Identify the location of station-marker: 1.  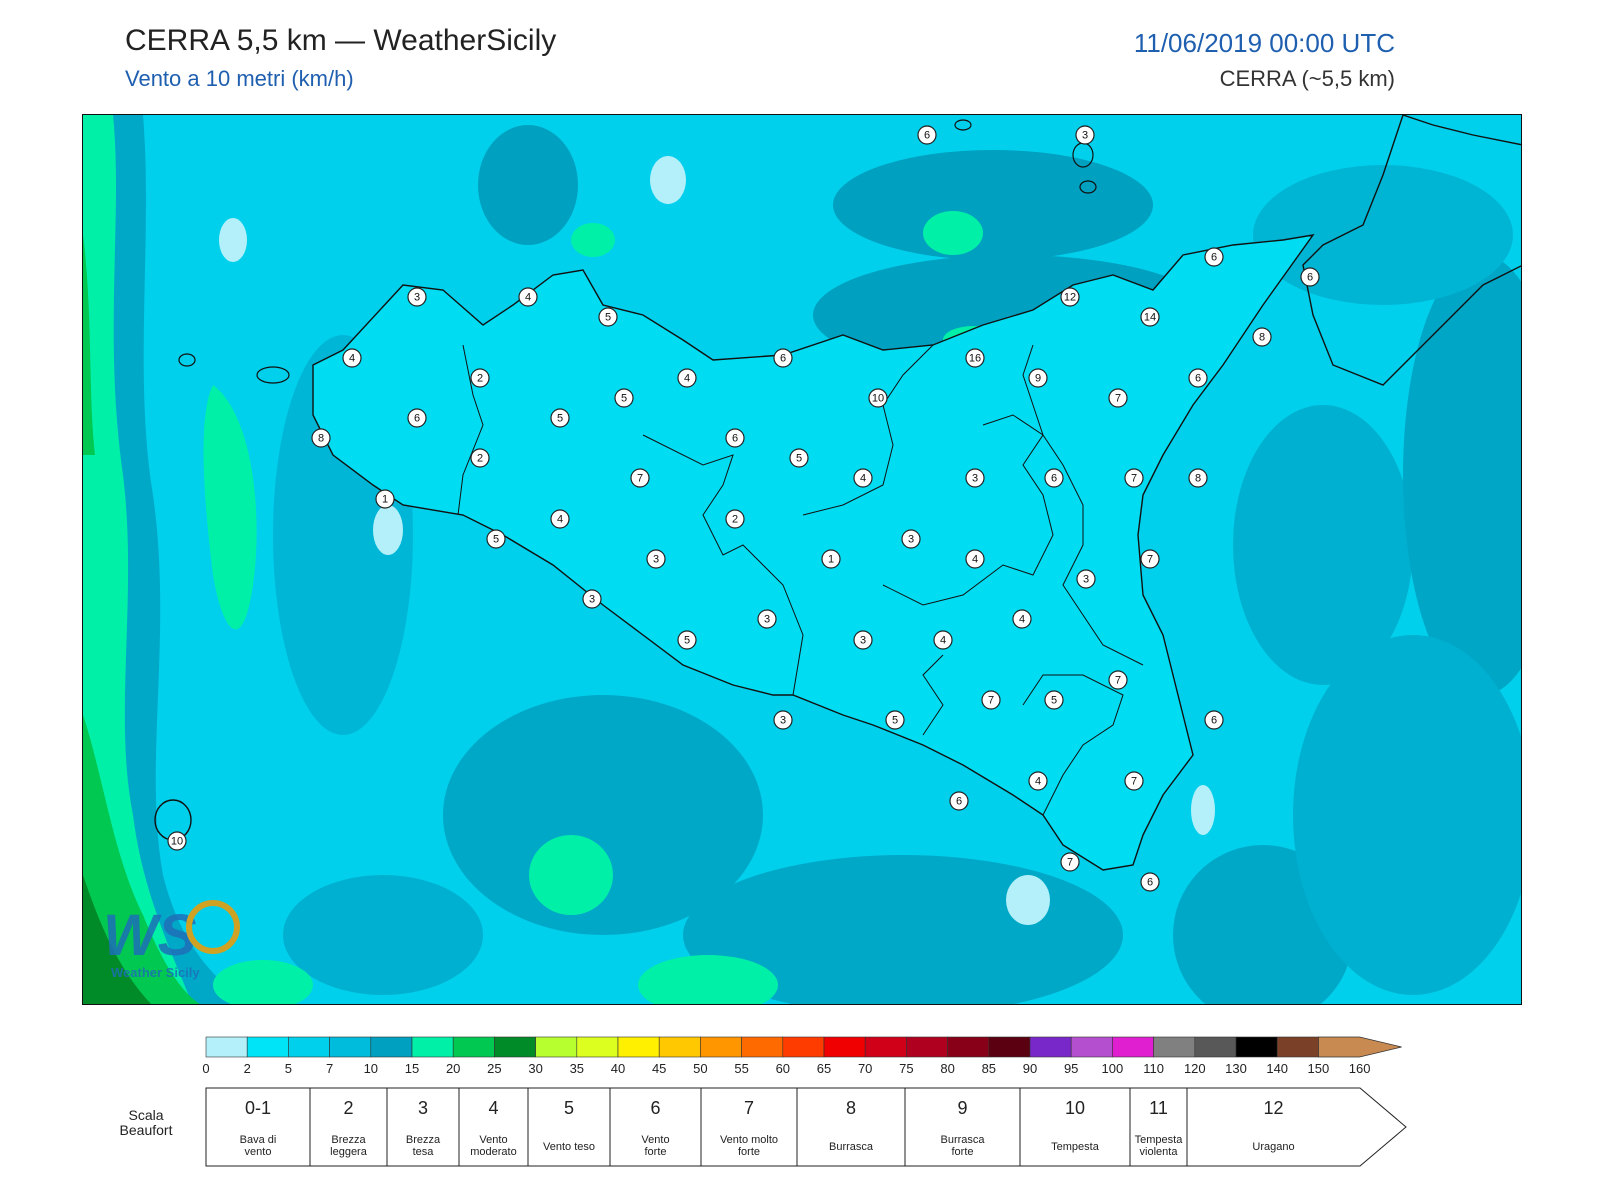
(385, 499).